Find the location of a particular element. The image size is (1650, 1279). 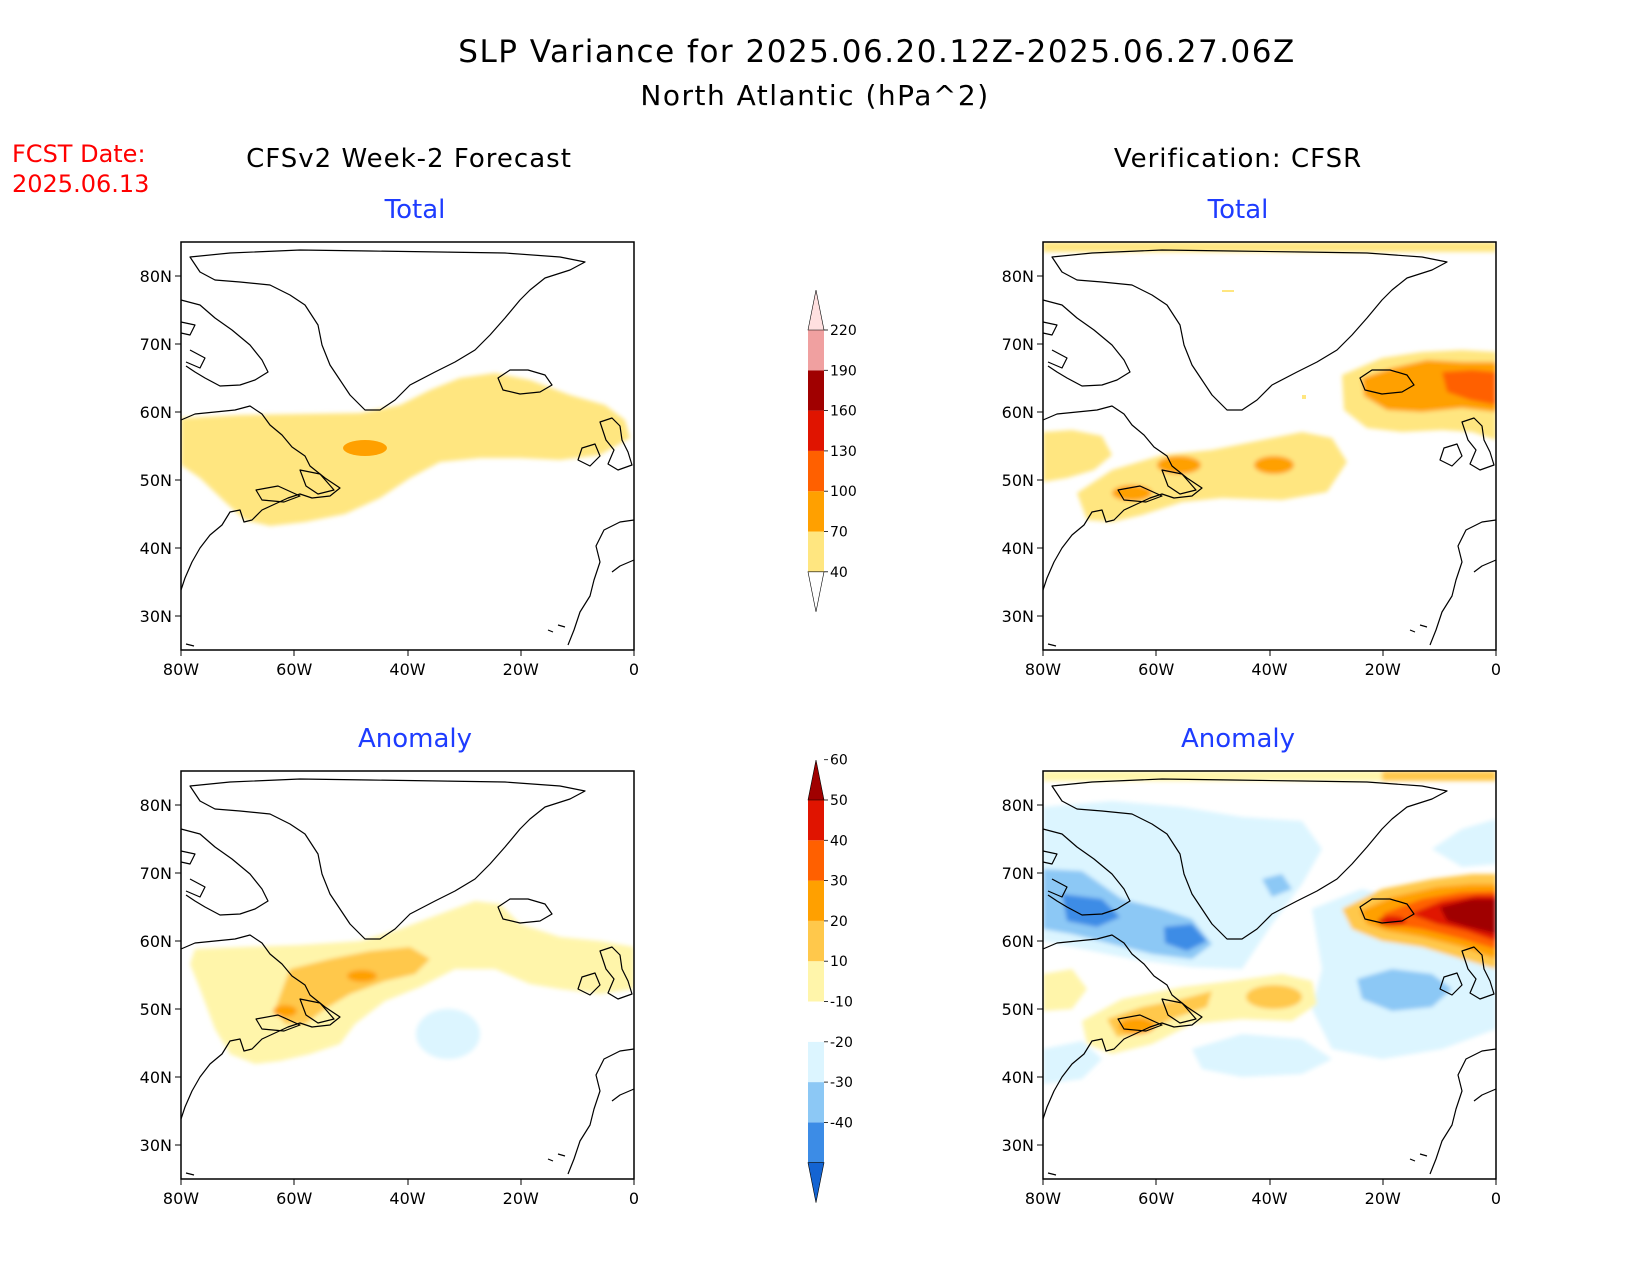

colorbar-label: -20 is located at coordinates (841, 1043).